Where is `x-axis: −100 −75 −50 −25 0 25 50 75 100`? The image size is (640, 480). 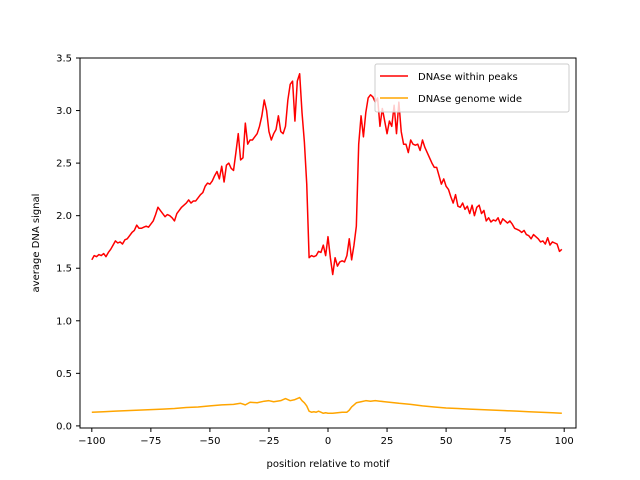 x-axis: −100 −75 −50 −25 0 25 50 75 100 is located at coordinates (326, 437).